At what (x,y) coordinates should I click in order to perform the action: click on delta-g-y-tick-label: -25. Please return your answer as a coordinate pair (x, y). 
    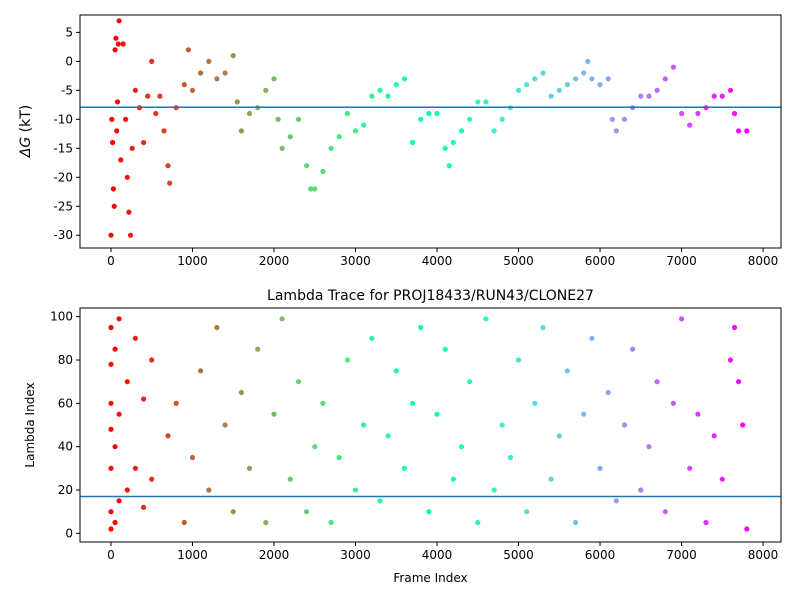
    Looking at the image, I should click on (63, 206).